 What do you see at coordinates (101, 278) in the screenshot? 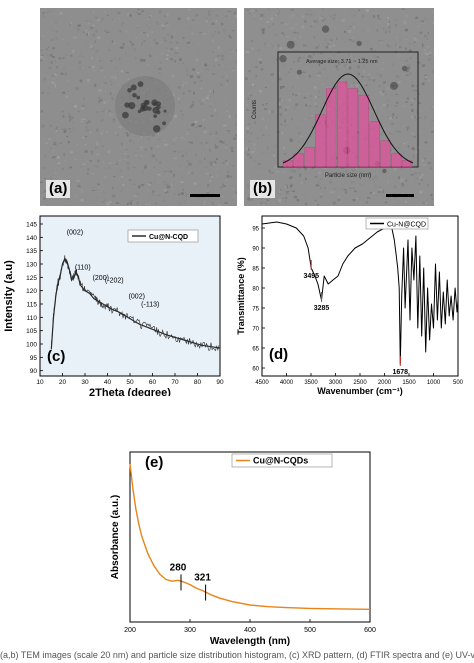
I see `peak-label: (200)` at bounding box center [101, 278].